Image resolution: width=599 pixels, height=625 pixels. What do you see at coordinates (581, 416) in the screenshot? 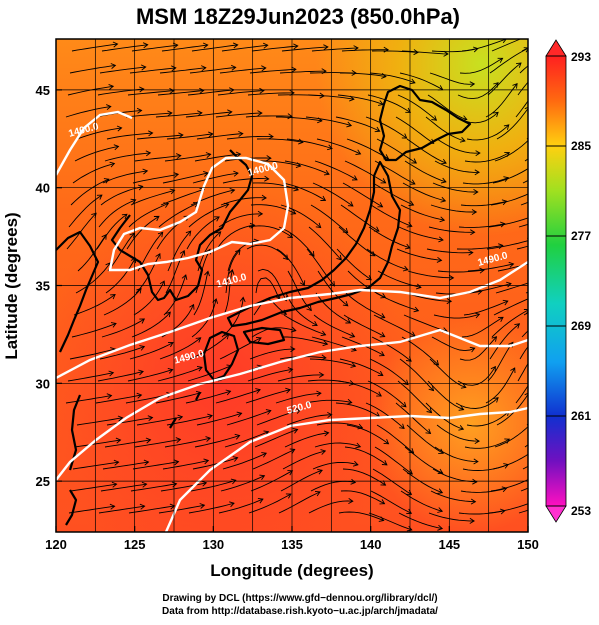
I see `colorbar-tick-label: 261` at bounding box center [581, 416].